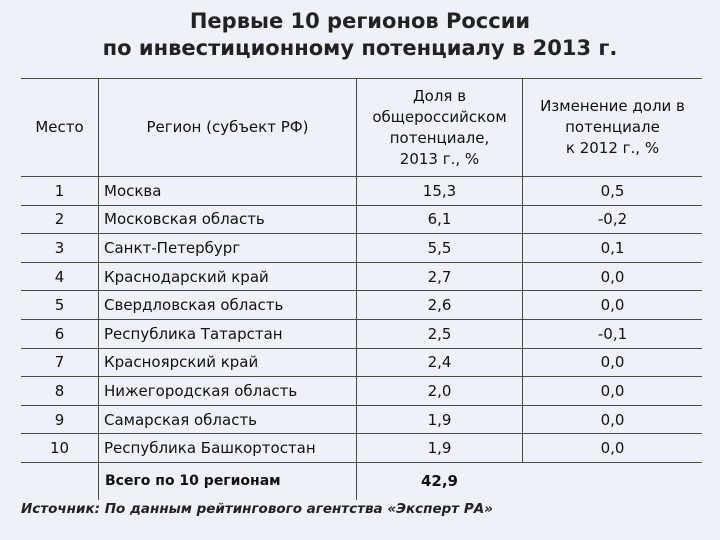  I want to click on cell-share: 2,5, so click(439, 334).